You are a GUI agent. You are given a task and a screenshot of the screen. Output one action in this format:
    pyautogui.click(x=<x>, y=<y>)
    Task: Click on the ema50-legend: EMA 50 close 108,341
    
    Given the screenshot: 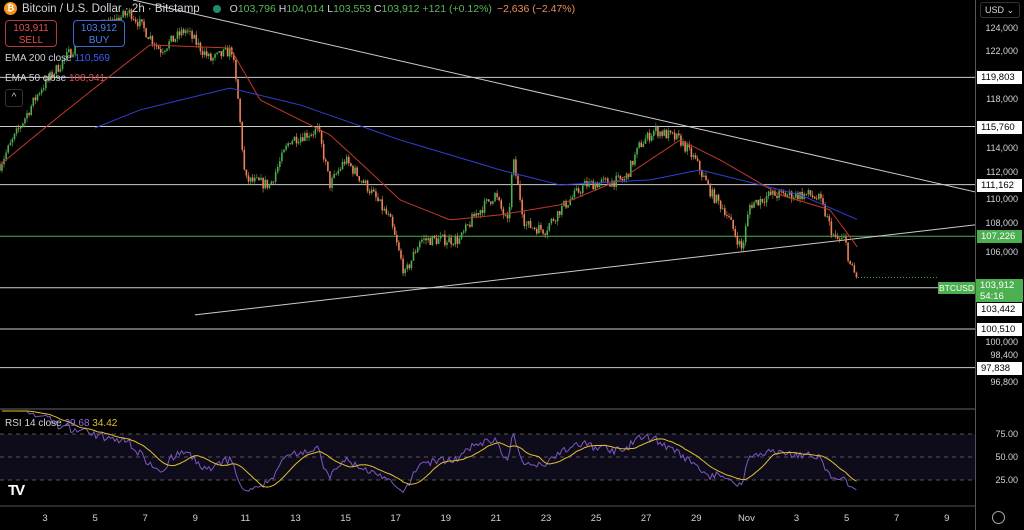 What is the action you would take?
    pyautogui.click(x=55, y=78)
    